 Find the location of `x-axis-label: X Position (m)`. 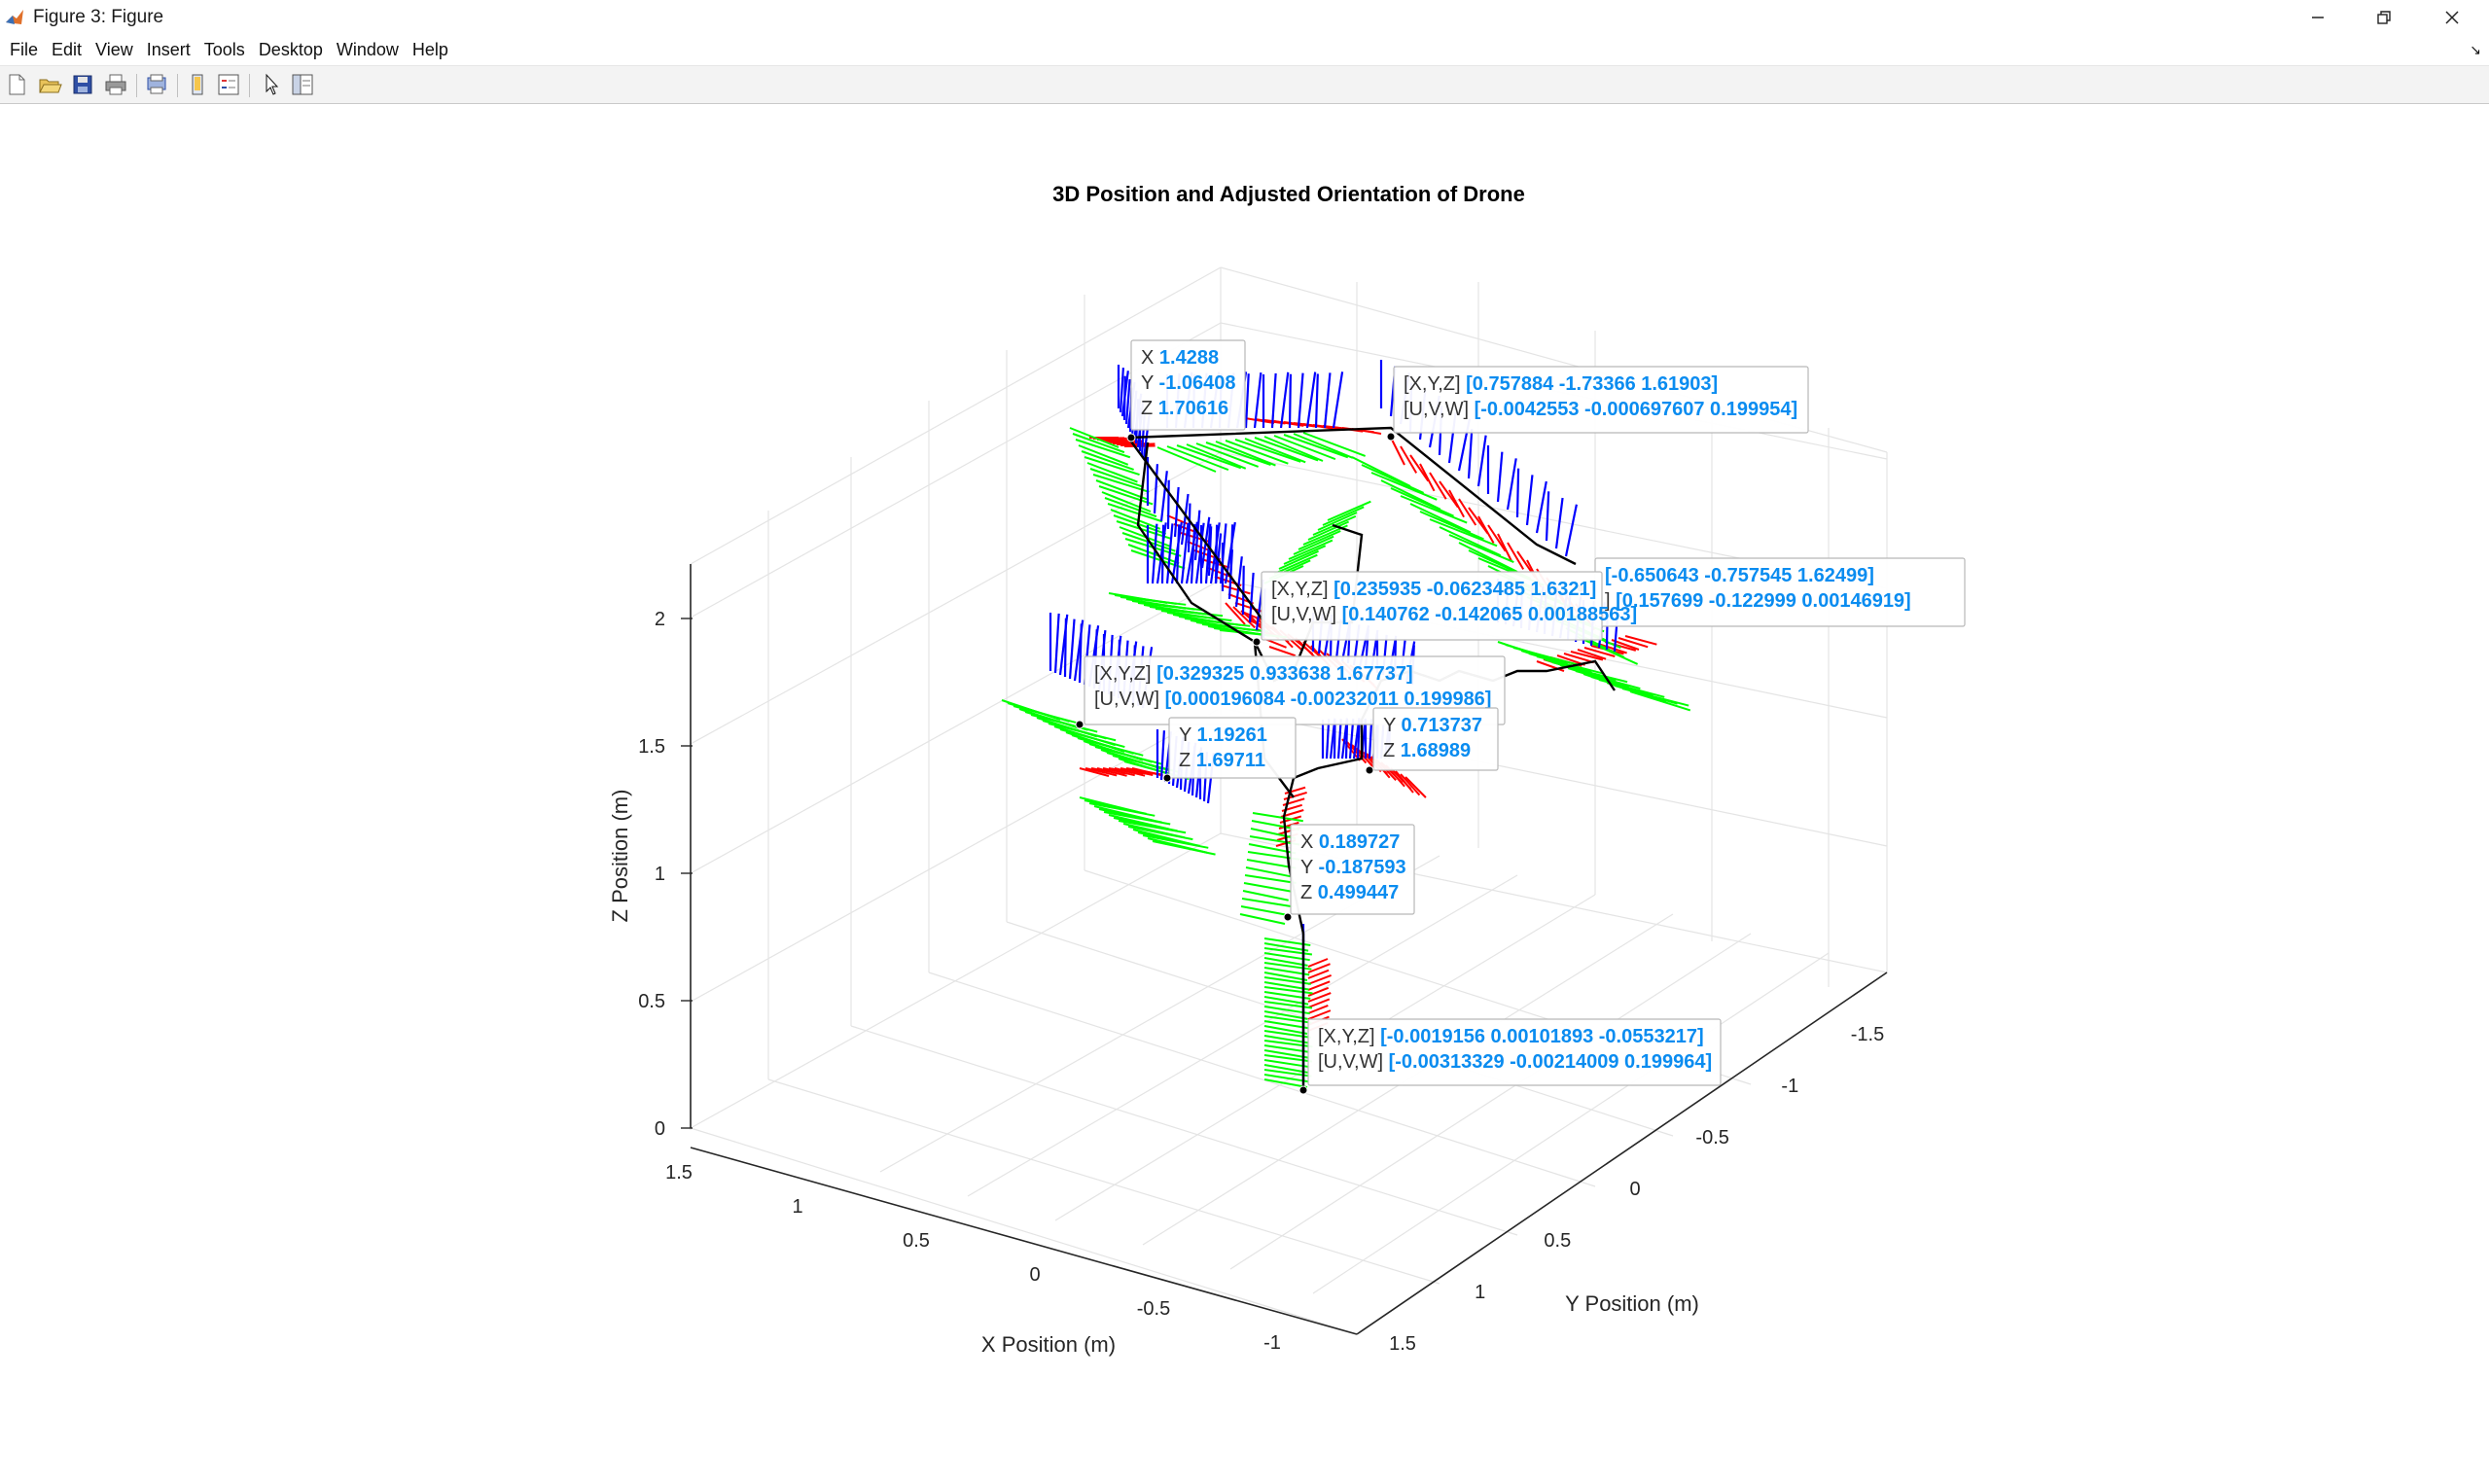

x-axis-label: X Position (m) is located at coordinates (1048, 1345).